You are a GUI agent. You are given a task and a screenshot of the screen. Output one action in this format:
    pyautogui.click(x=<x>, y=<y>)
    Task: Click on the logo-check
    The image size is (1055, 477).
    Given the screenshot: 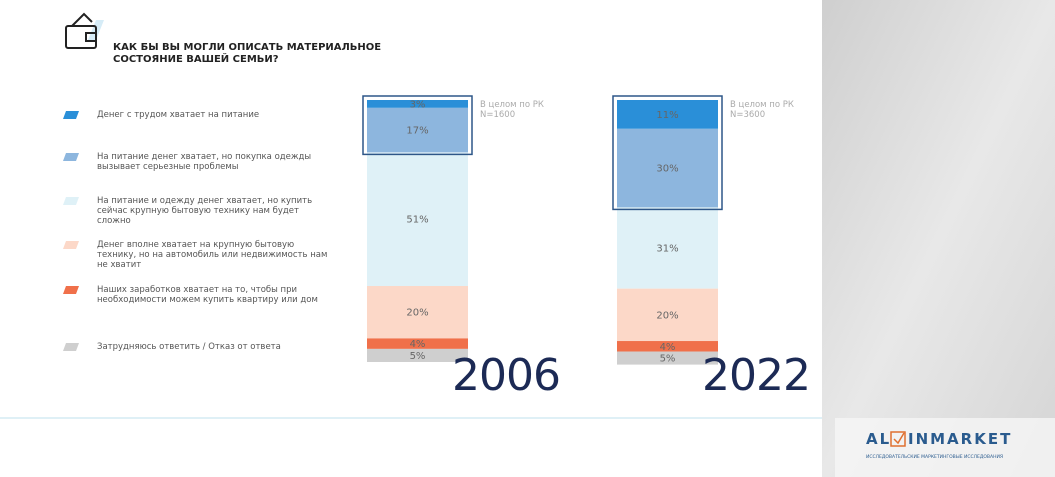 What is the action you would take?
    pyautogui.click(x=899, y=438)
    